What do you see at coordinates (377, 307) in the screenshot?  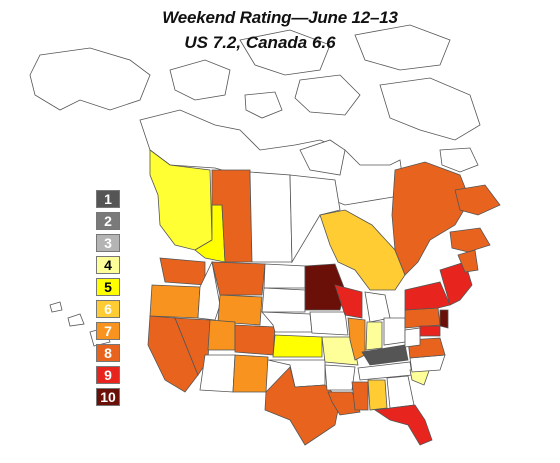 I see `state-michigan` at bounding box center [377, 307].